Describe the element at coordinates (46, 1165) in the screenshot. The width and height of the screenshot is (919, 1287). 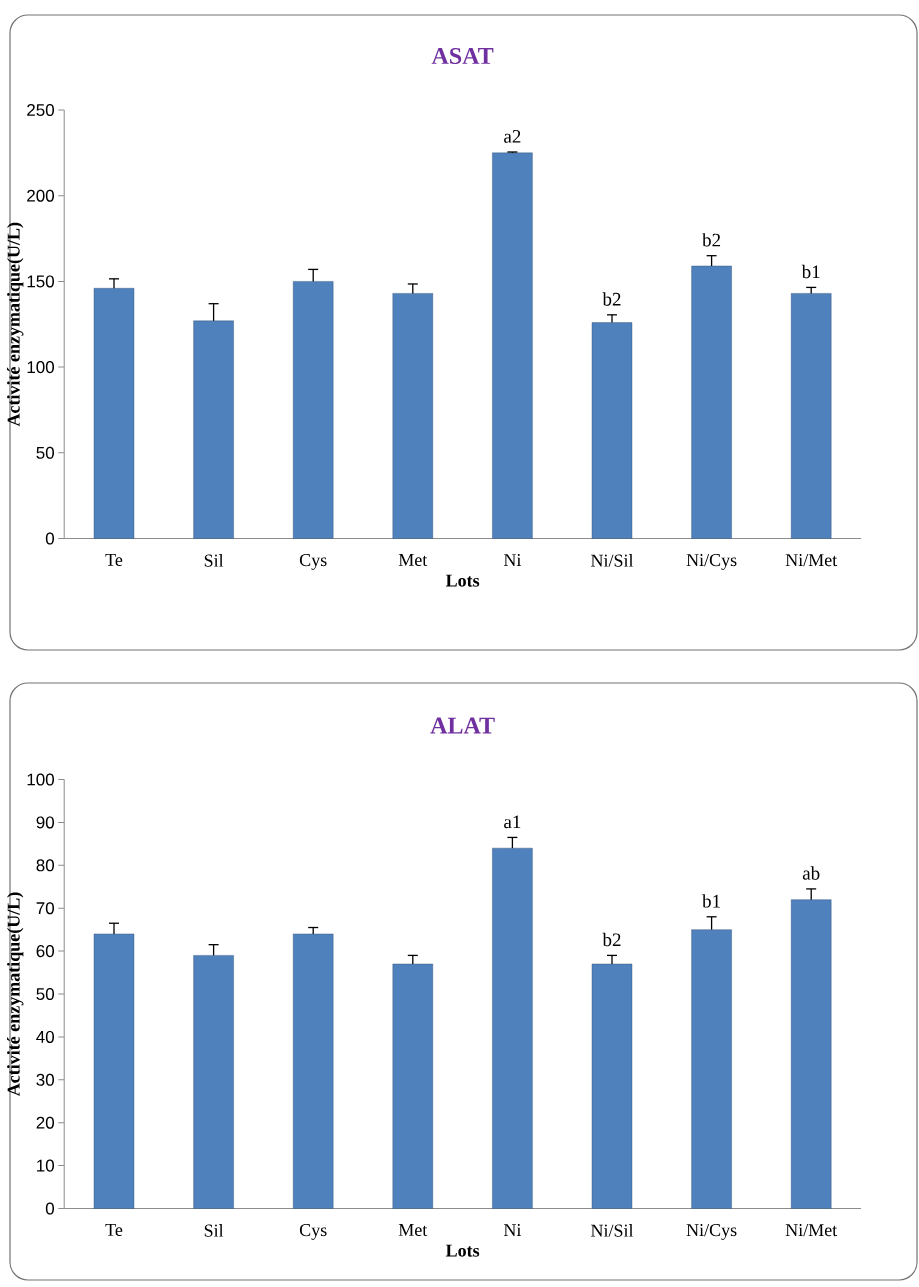
I see `y-tick-label: 10` at that location.